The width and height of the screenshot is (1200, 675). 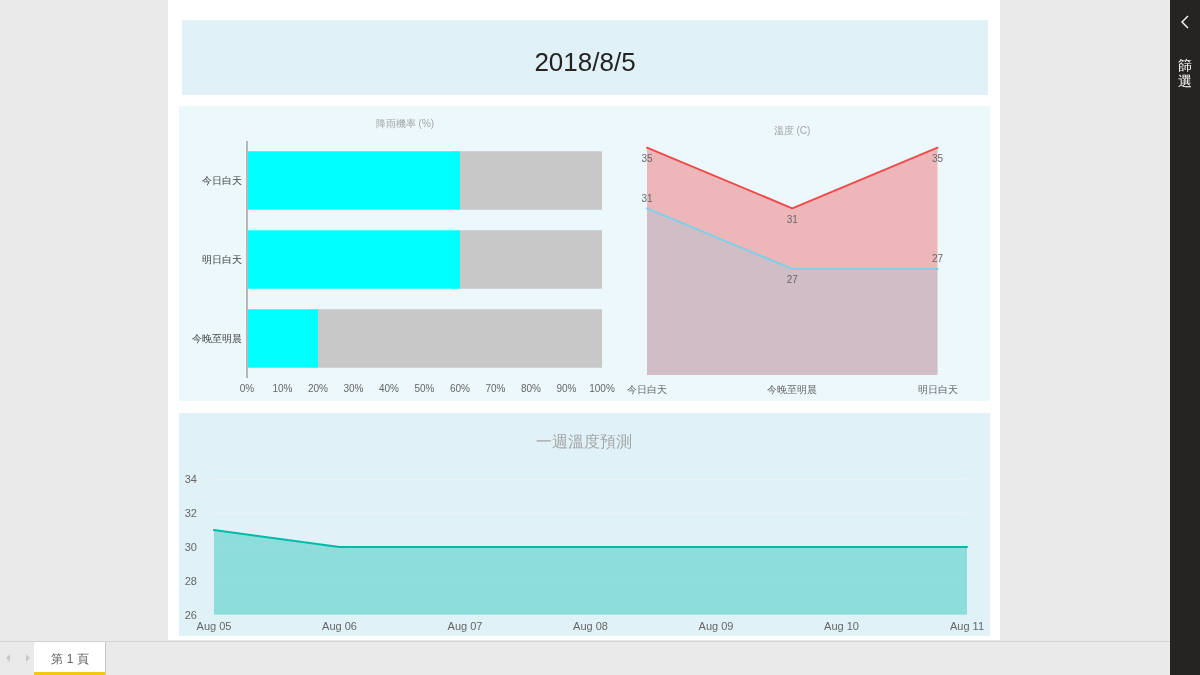 What do you see at coordinates (222, 259) in the screenshot?
I see `y-tick-label: 明日白天` at bounding box center [222, 259].